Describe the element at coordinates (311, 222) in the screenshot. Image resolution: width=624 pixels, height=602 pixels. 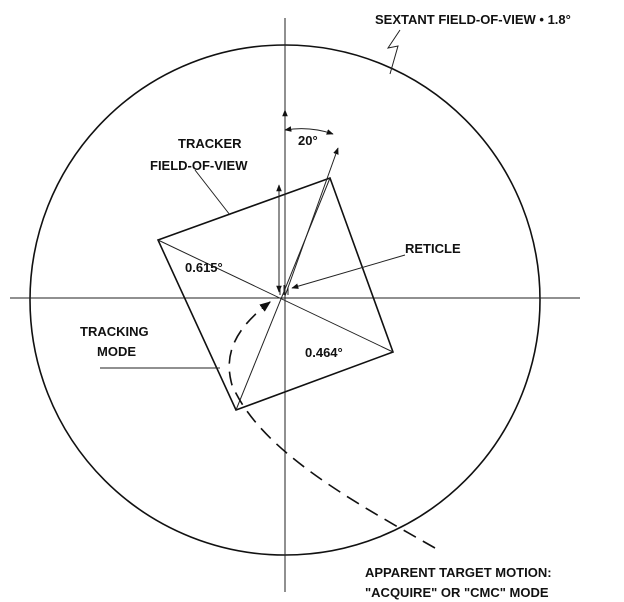
I see `angle-arrow` at that location.